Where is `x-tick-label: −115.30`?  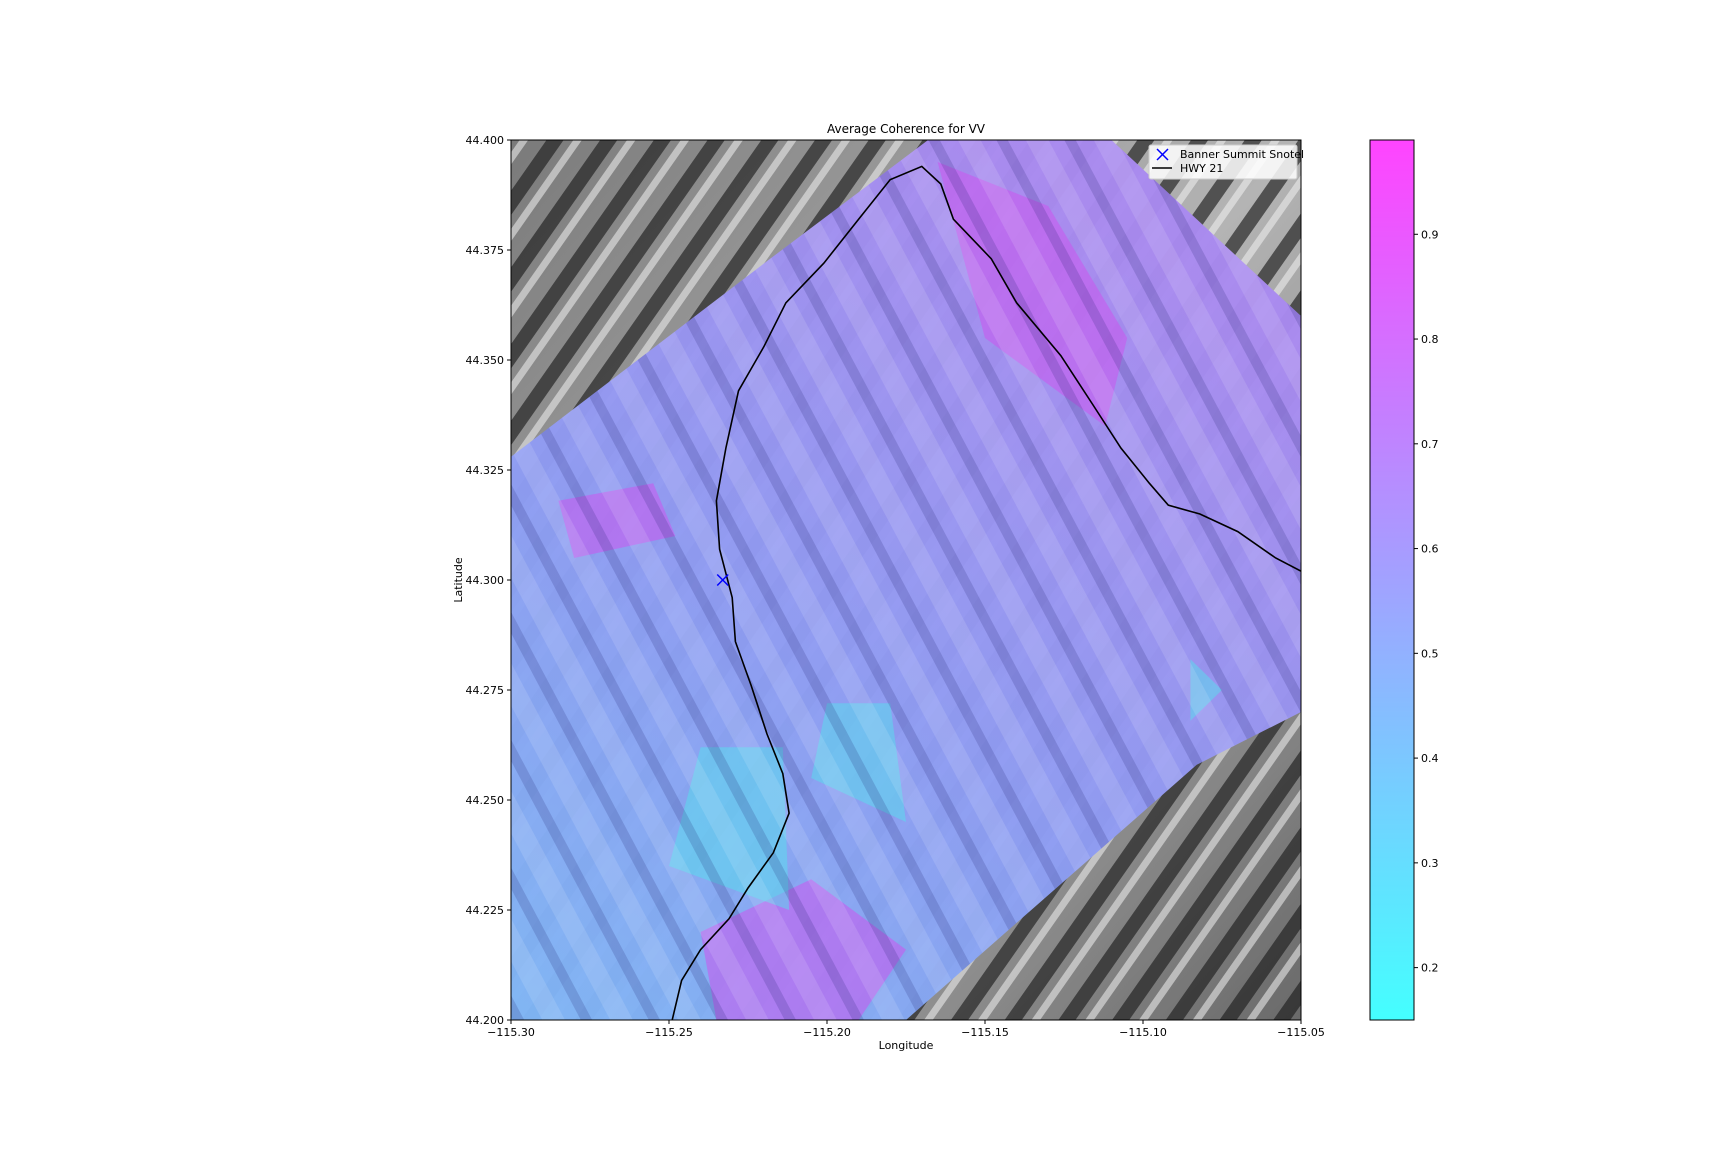 x-tick-label: −115.30 is located at coordinates (511, 1032).